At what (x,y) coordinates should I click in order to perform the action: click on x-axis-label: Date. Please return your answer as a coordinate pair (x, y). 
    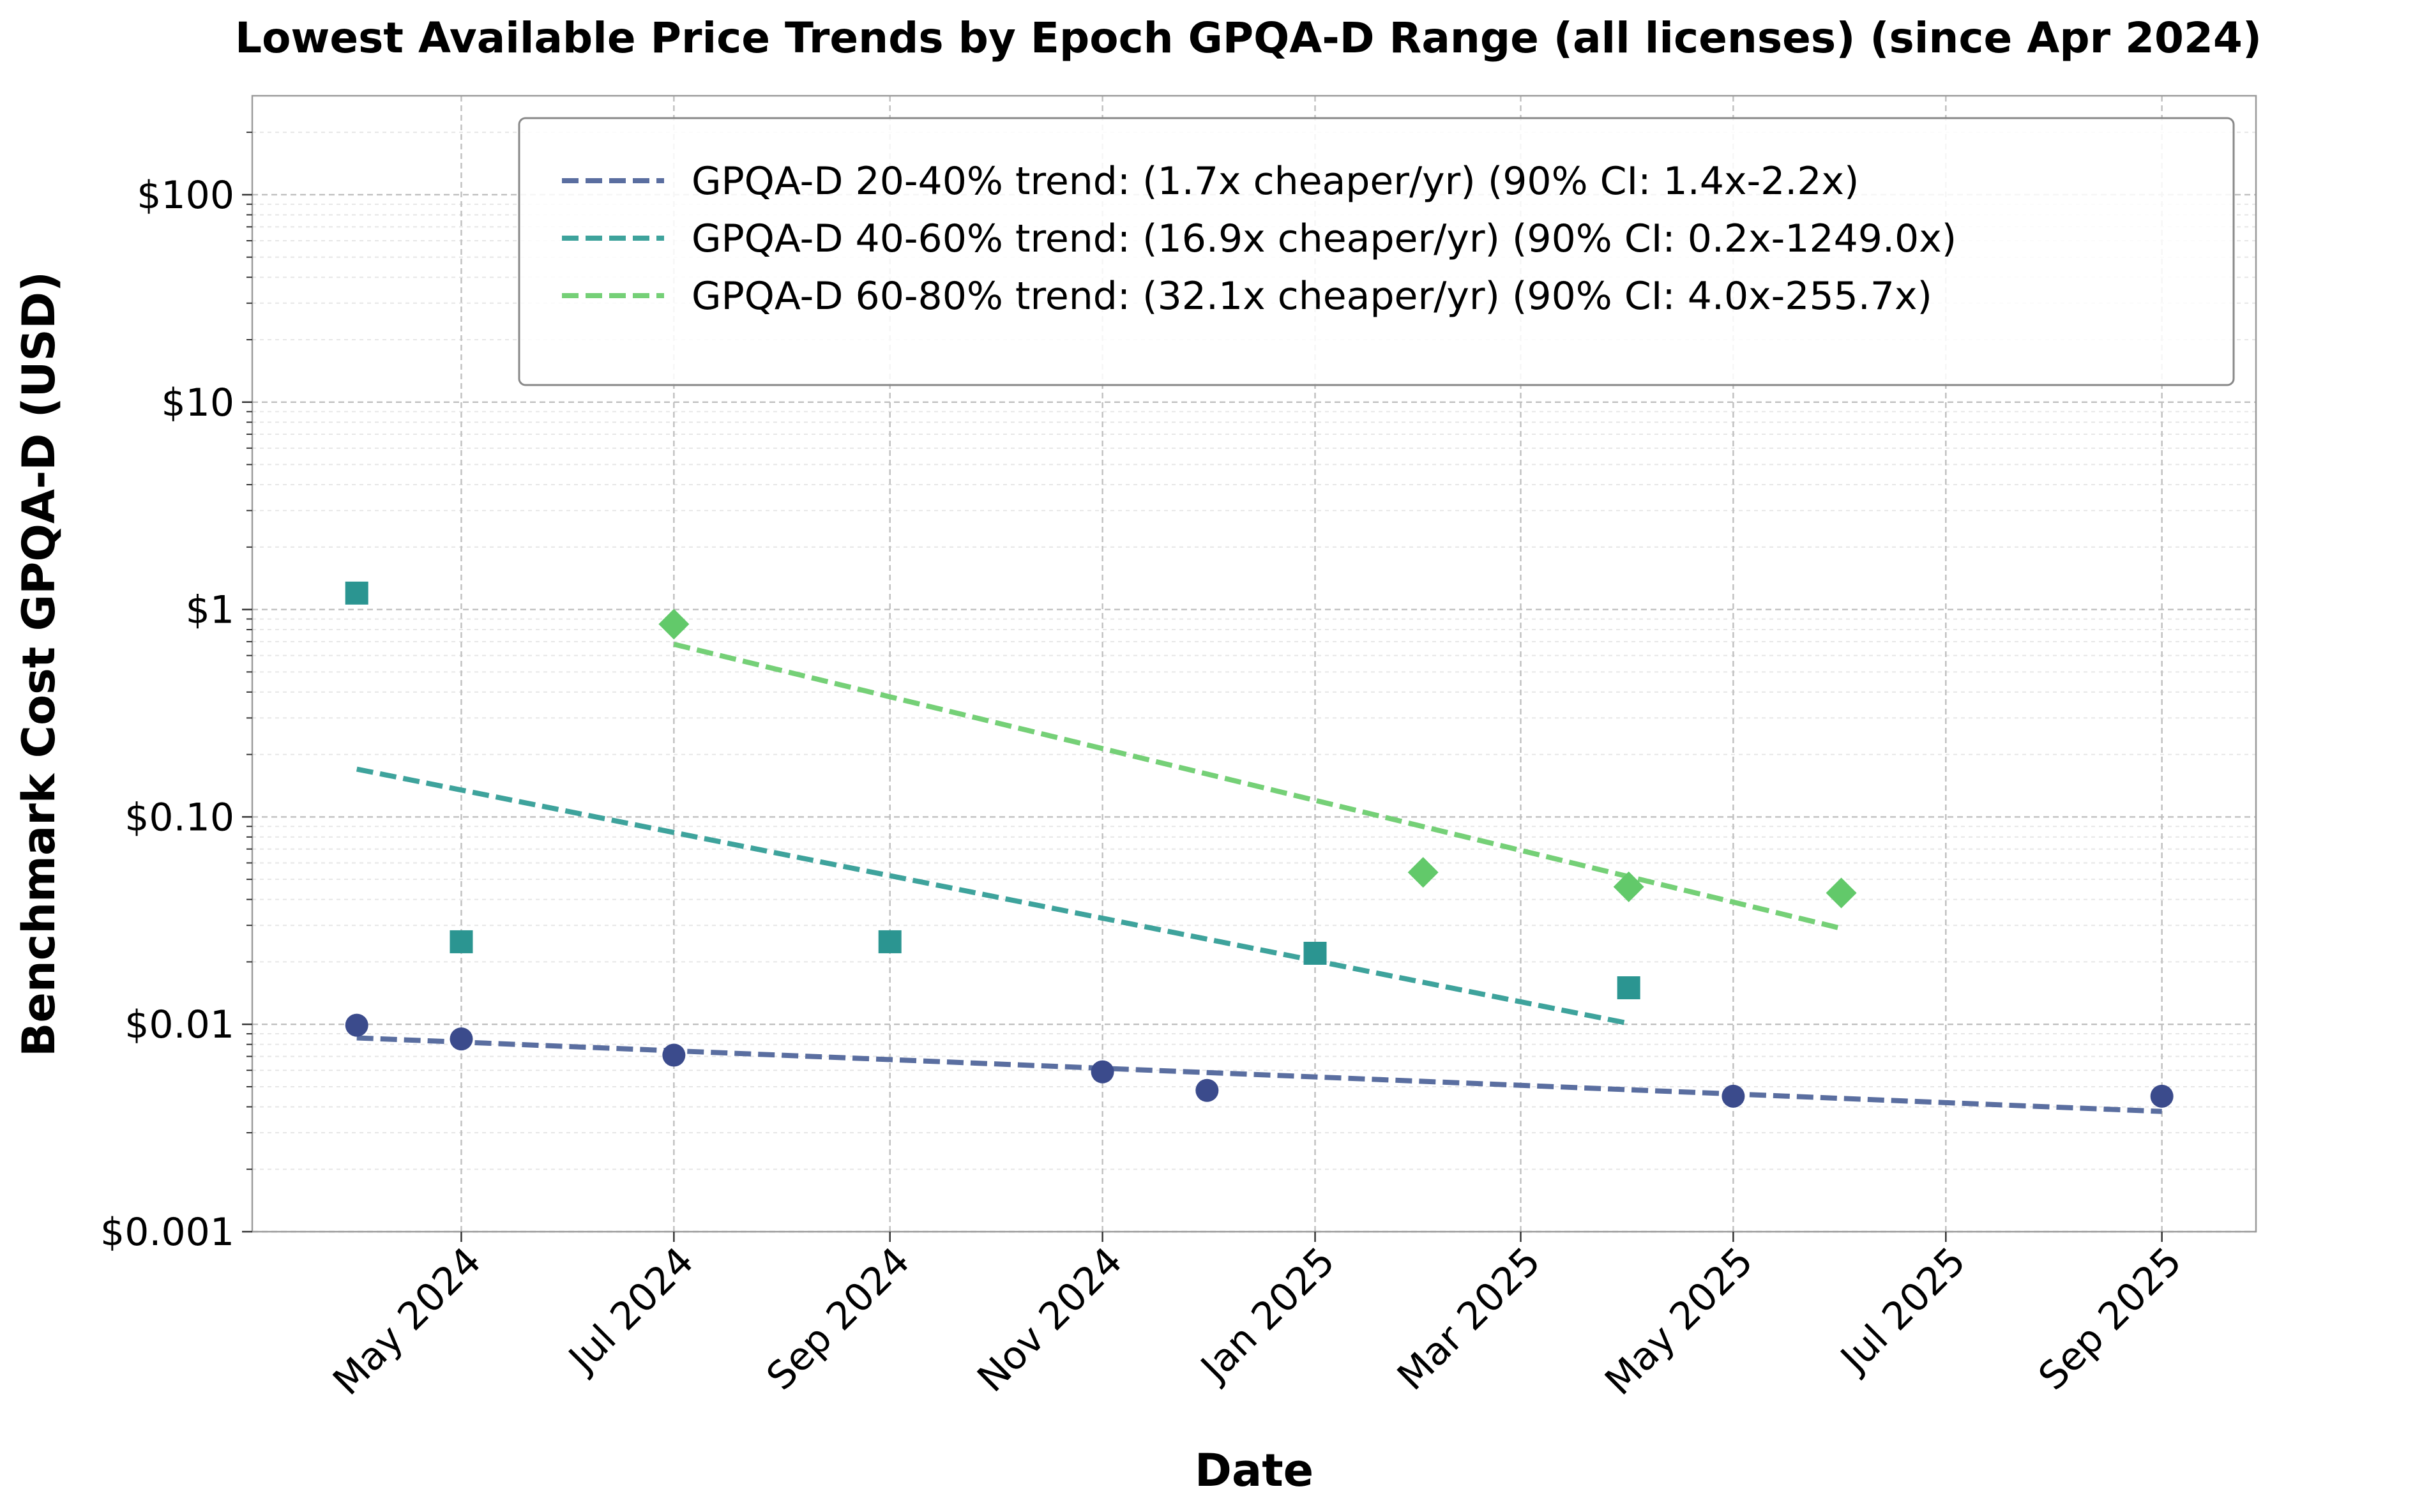
    Looking at the image, I should click on (1254, 1470).